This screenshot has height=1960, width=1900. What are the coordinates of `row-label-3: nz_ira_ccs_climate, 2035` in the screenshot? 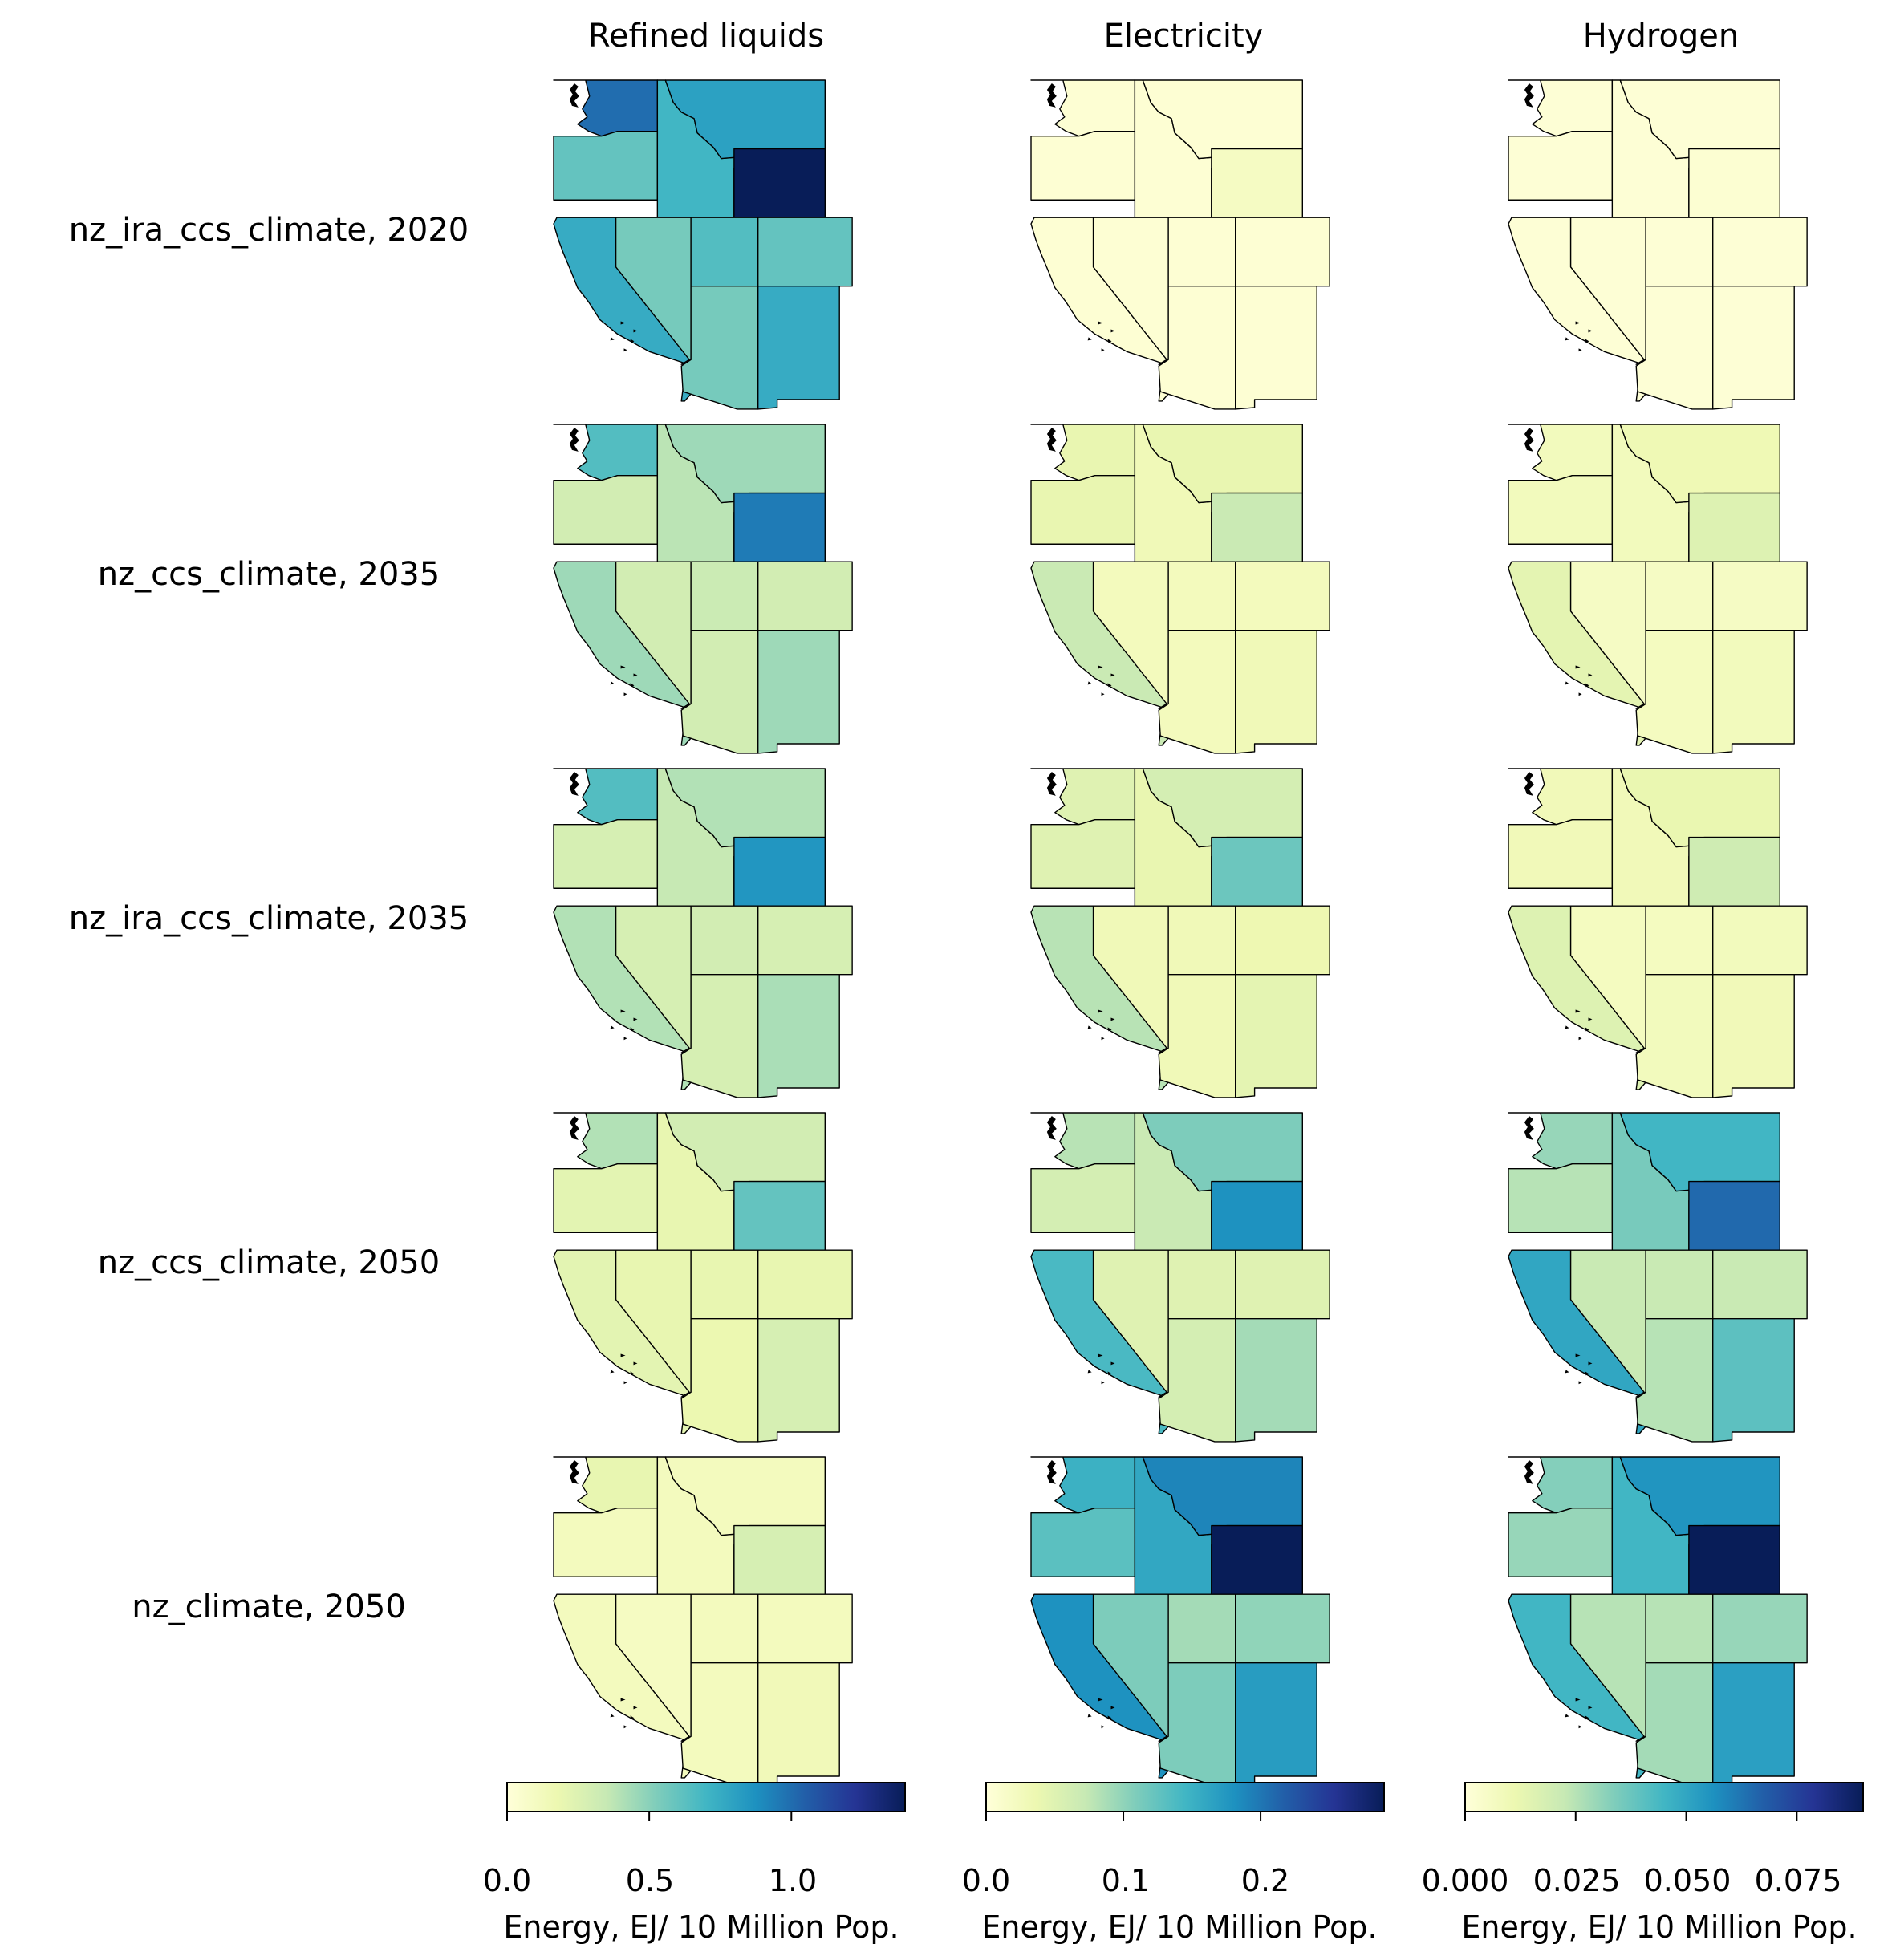 It's located at (268, 918).